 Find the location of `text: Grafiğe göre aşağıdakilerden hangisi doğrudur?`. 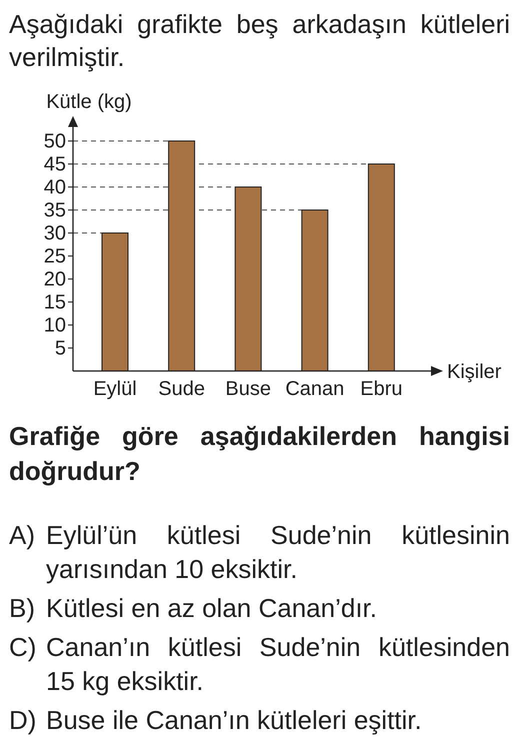

text: Grafiğe göre aşağıdakilerden hangisi doğrudur? is located at coordinates (259, 454).